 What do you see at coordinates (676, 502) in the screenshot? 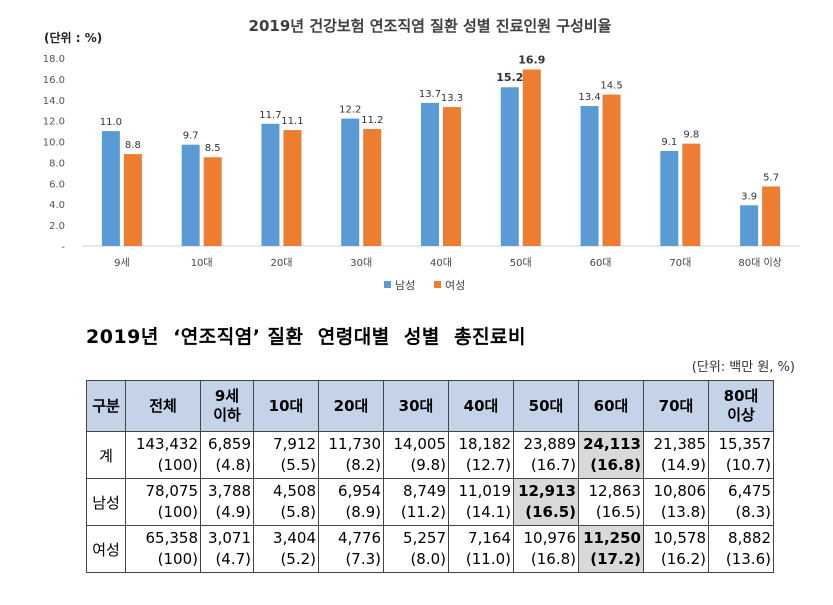
I see `table-cell: 10,806 (13.8)` at bounding box center [676, 502].